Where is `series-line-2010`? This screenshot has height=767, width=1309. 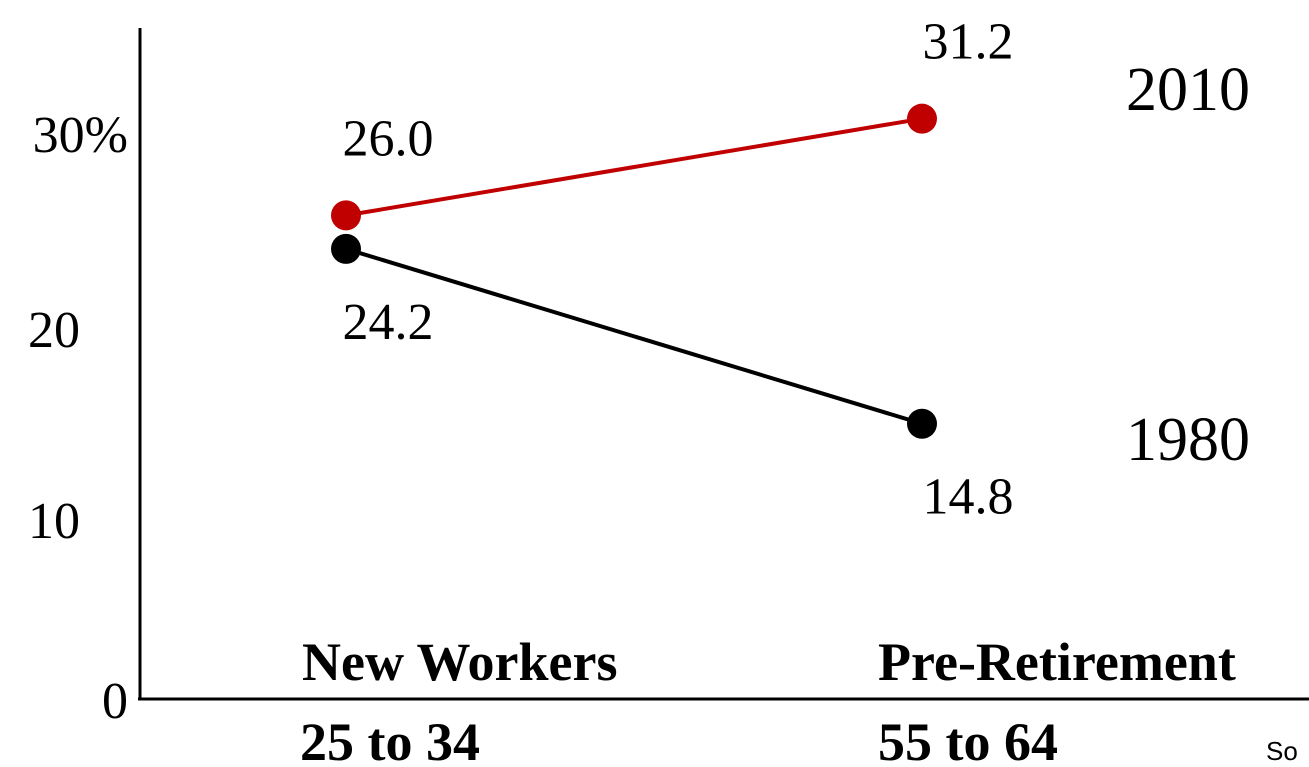
series-line-2010 is located at coordinates (634, 167).